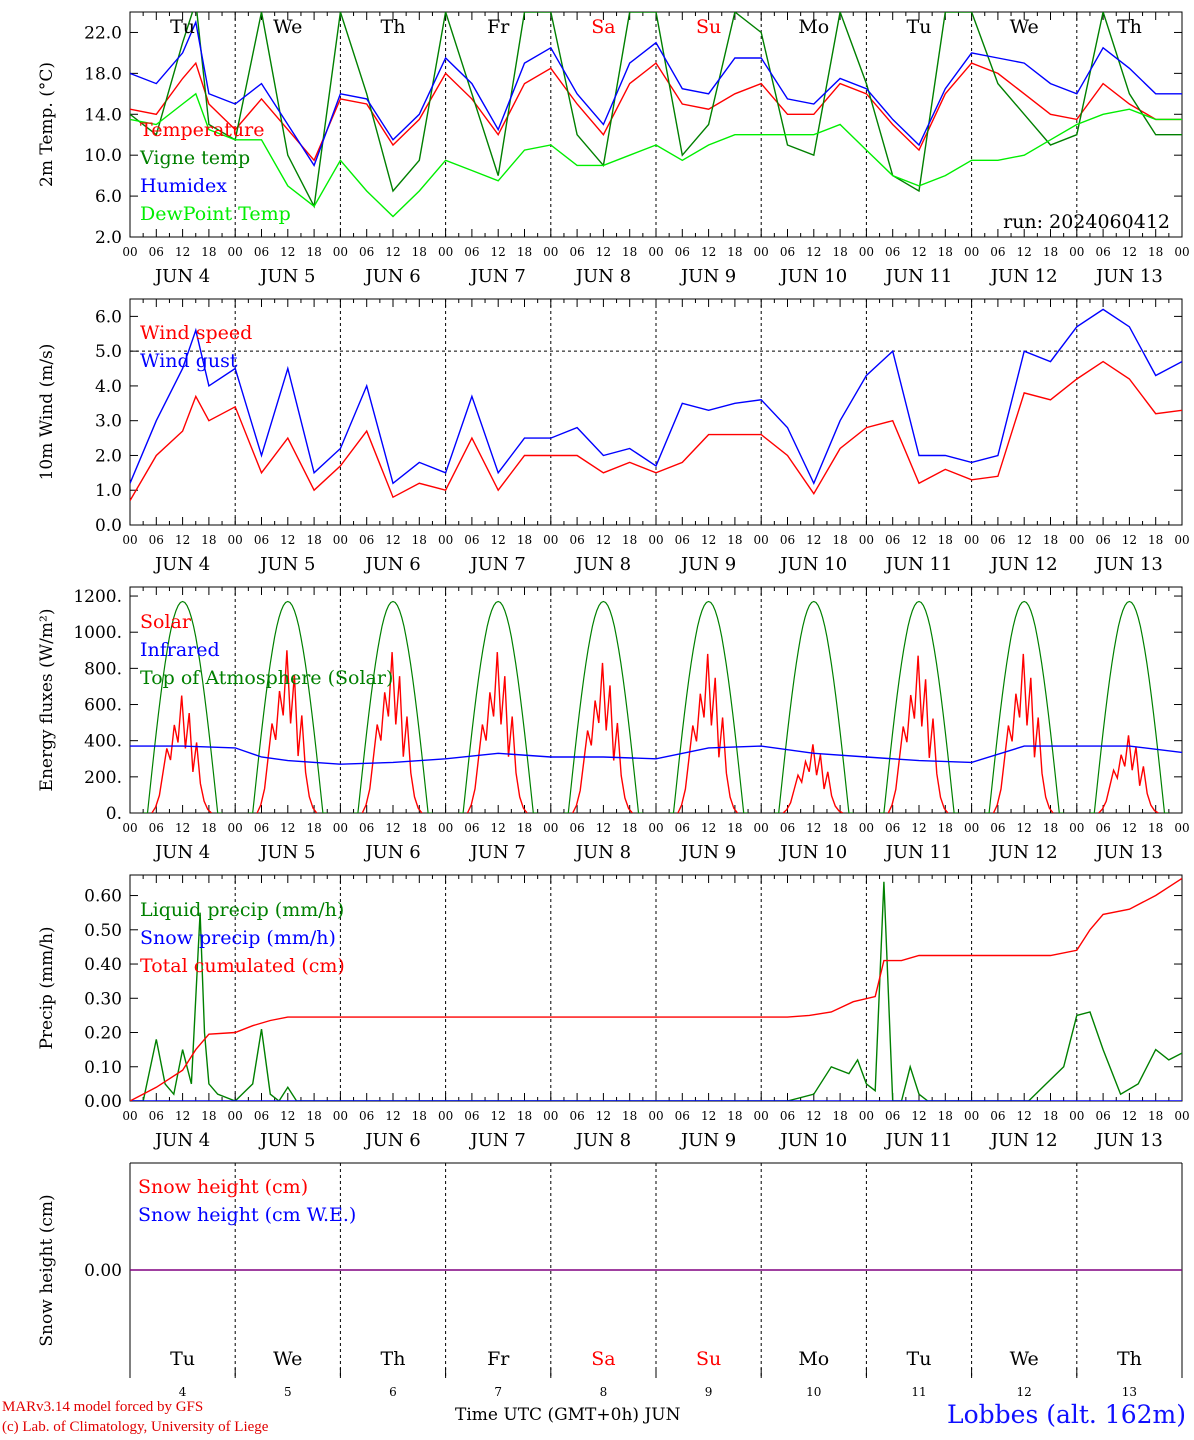 Image resolution: width=1194 pixels, height=1440 pixels. What do you see at coordinates (103, 156) in the screenshot?
I see `y-tick-label: 10.0` at bounding box center [103, 156].